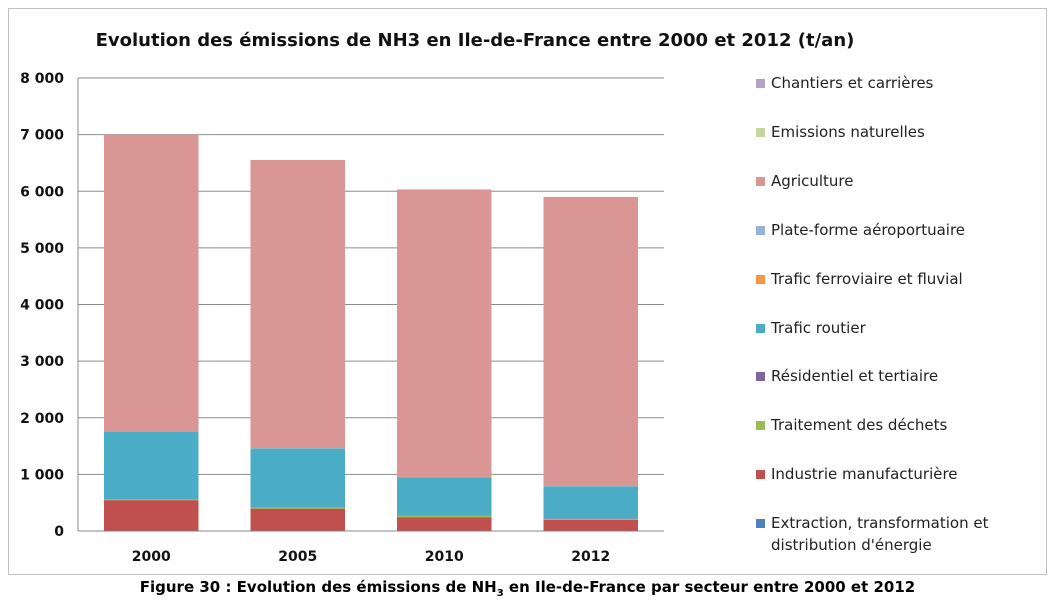 The height and width of the screenshot is (613, 1055). I want to click on y-tick-label: 8 000, so click(42, 79).